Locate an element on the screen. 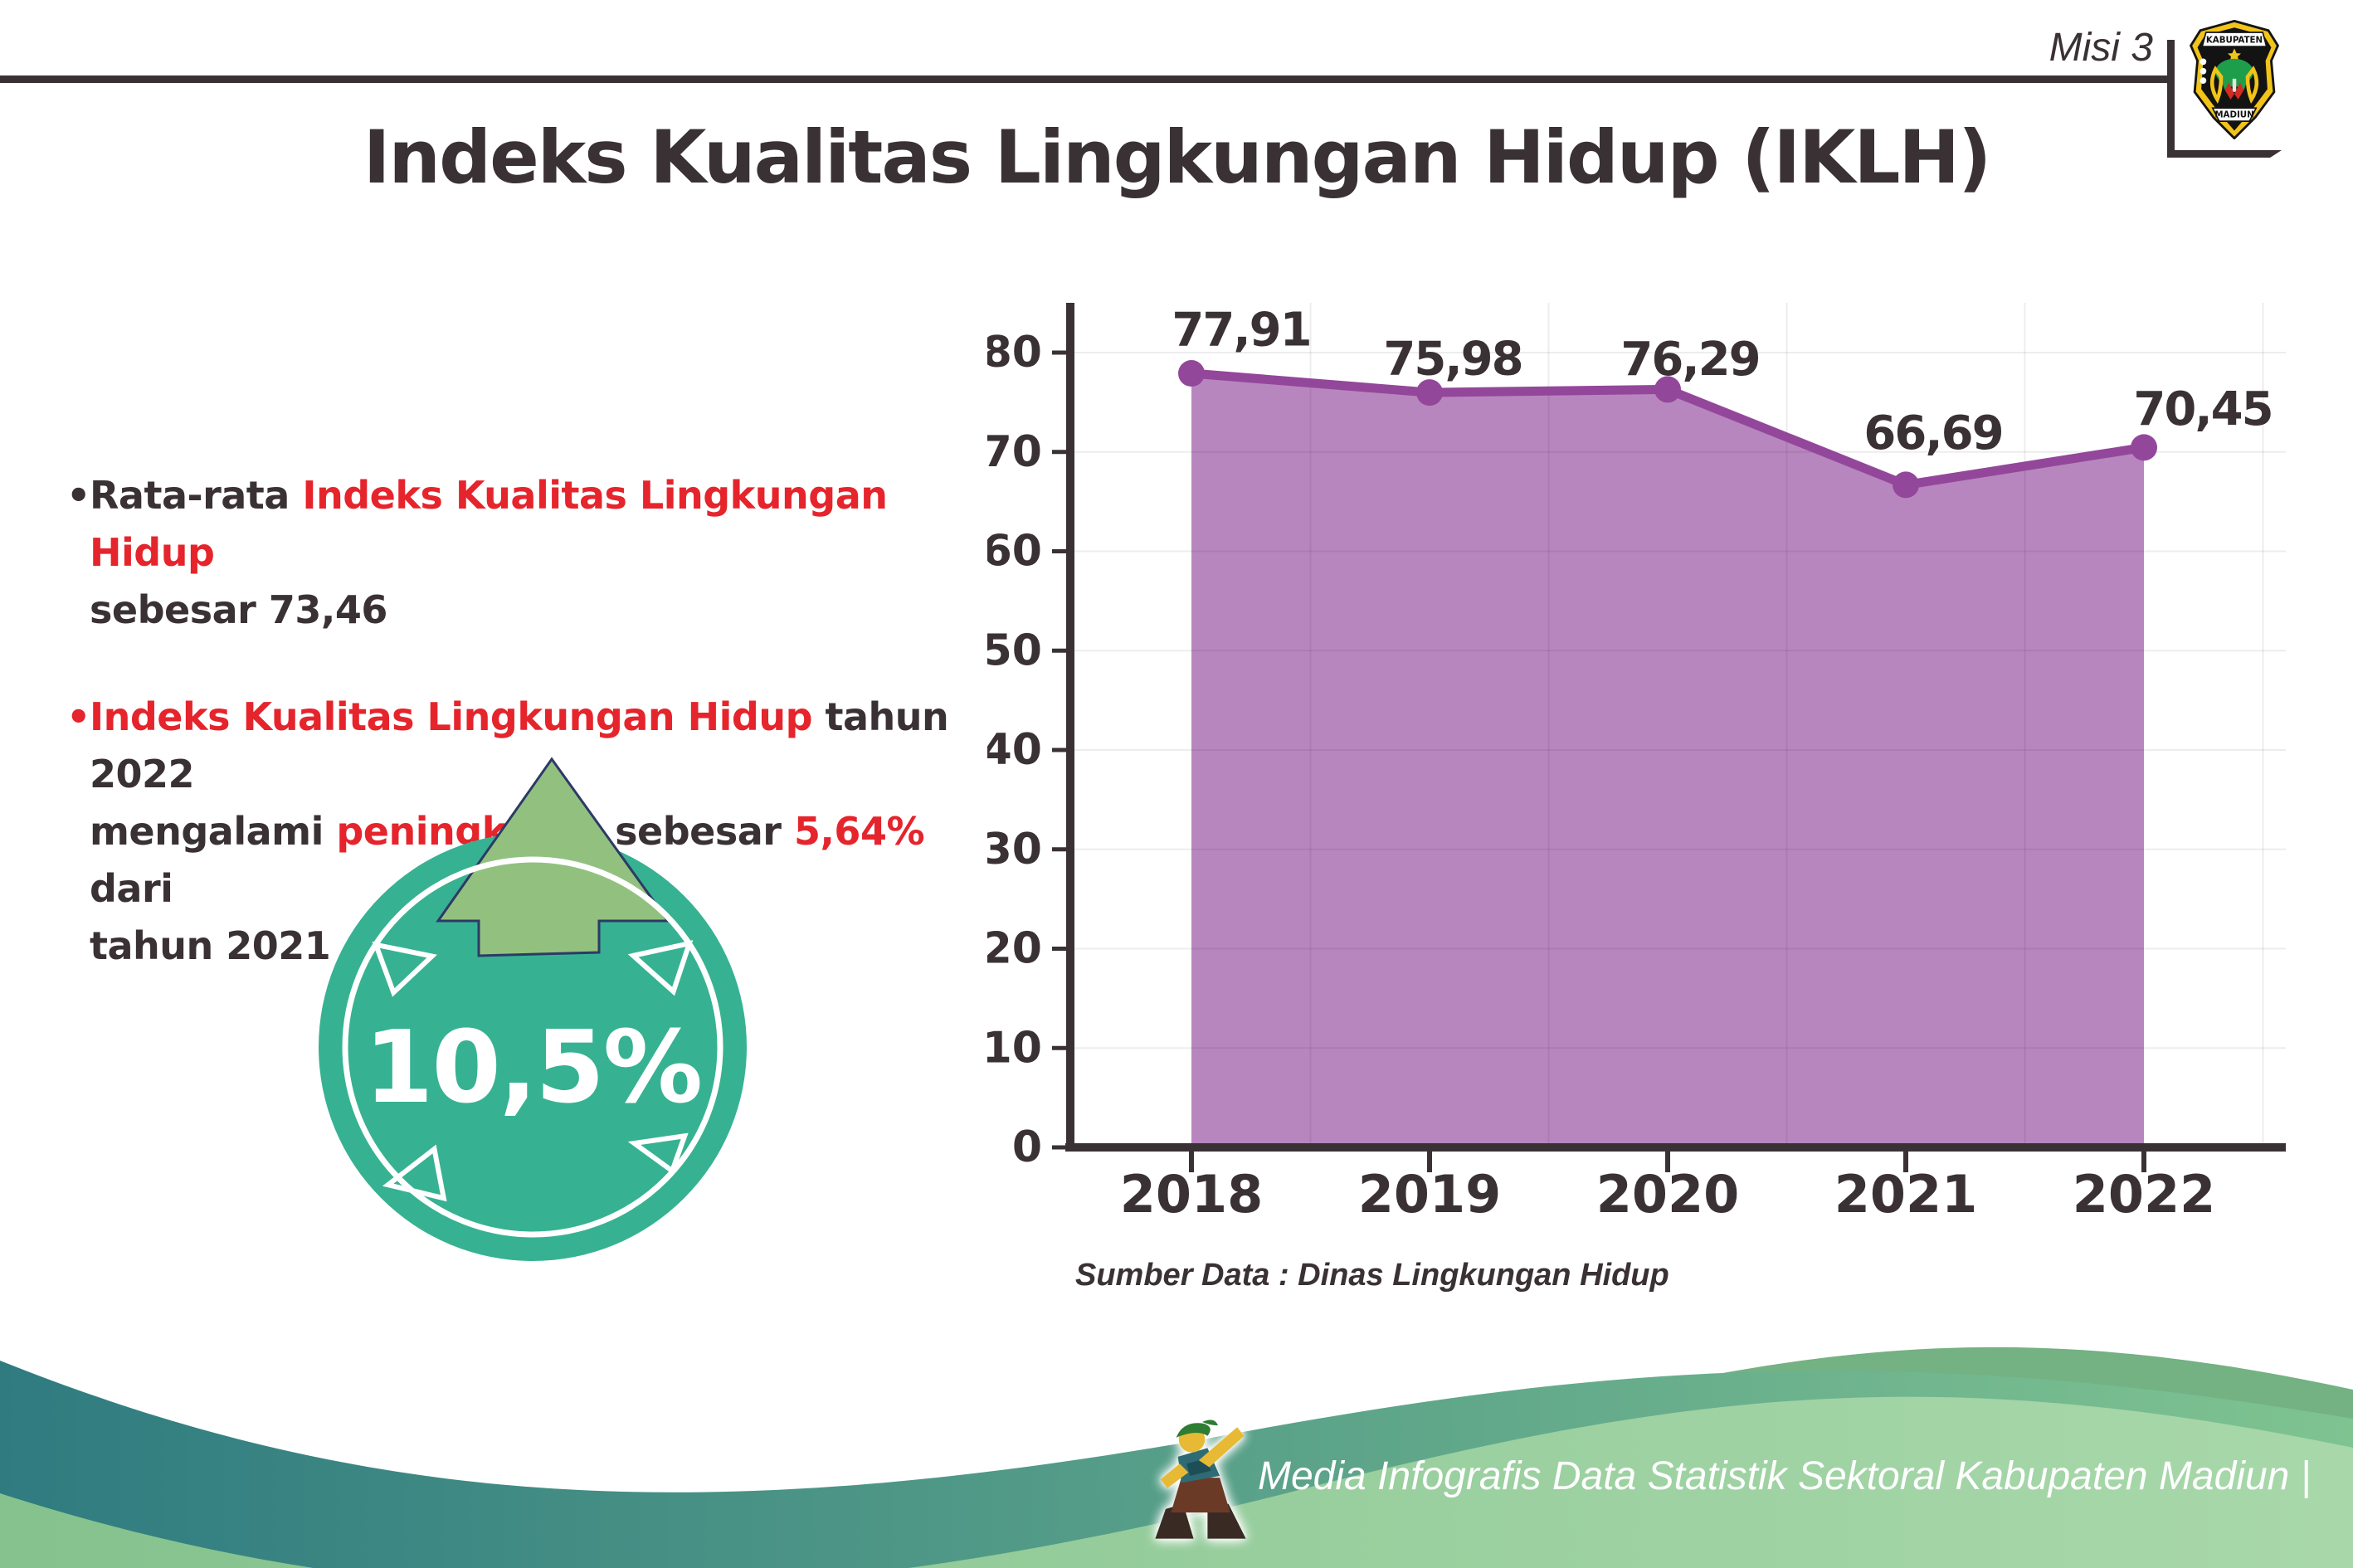 The width and height of the screenshot is (2353, 1568). x-tick-label: 2020 is located at coordinates (1668, 1194).